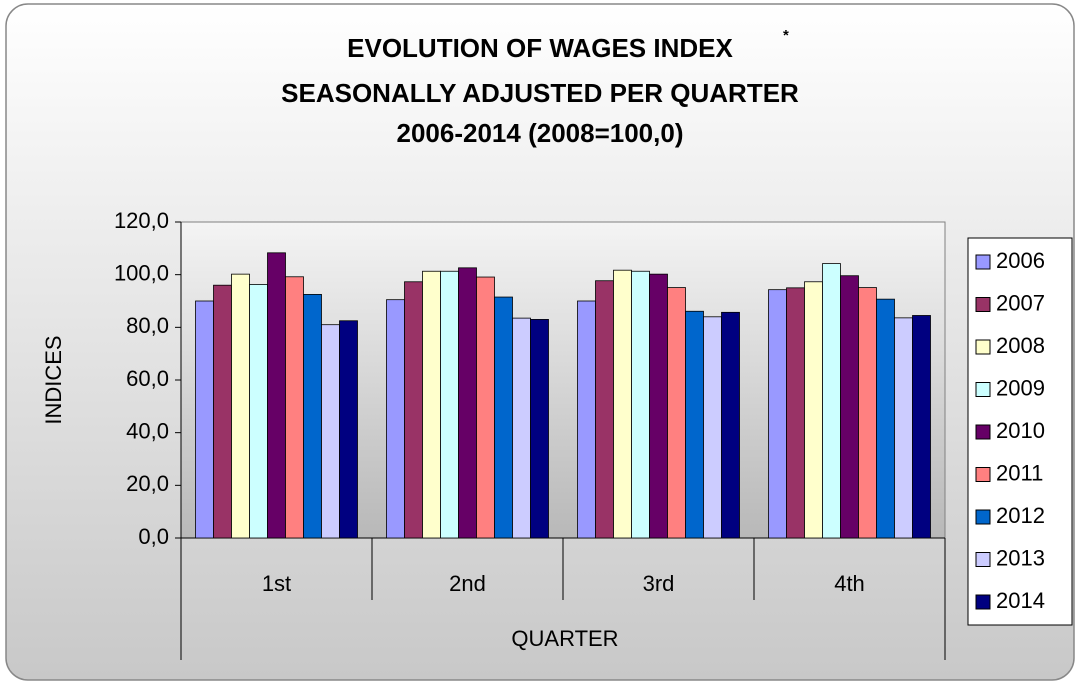 The height and width of the screenshot is (684, 1080). I want to click on x-tick-label: 1st, so click(276, 583).